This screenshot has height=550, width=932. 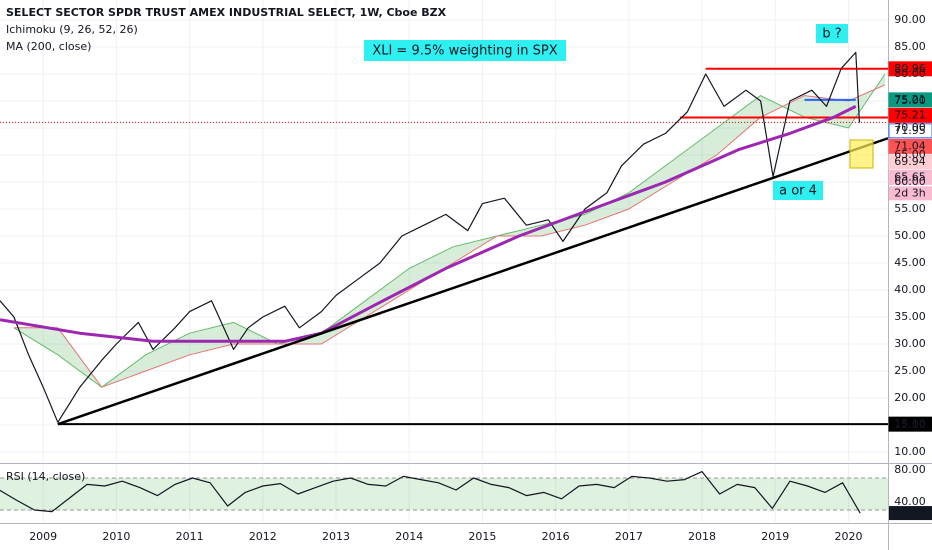 What do you see at coordinates (910, 181) in the screenshot?
I see `y-tick-label: 60.00` at bounding box center [910, 181].